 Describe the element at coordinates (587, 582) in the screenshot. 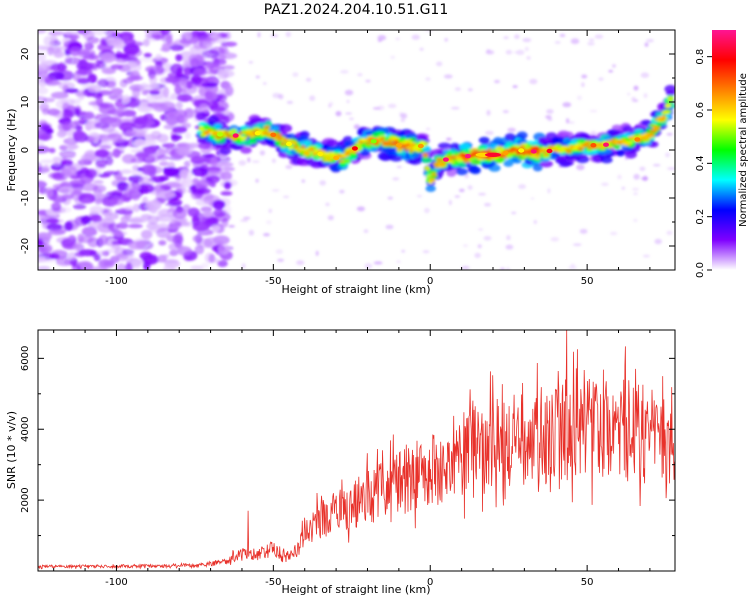

I see `snr-x-tick-label: 50` at that location.